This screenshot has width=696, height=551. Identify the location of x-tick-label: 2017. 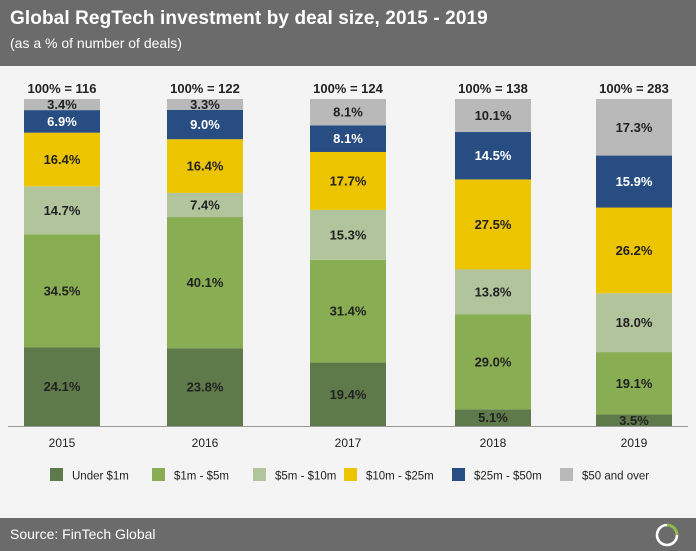
(348, 443).